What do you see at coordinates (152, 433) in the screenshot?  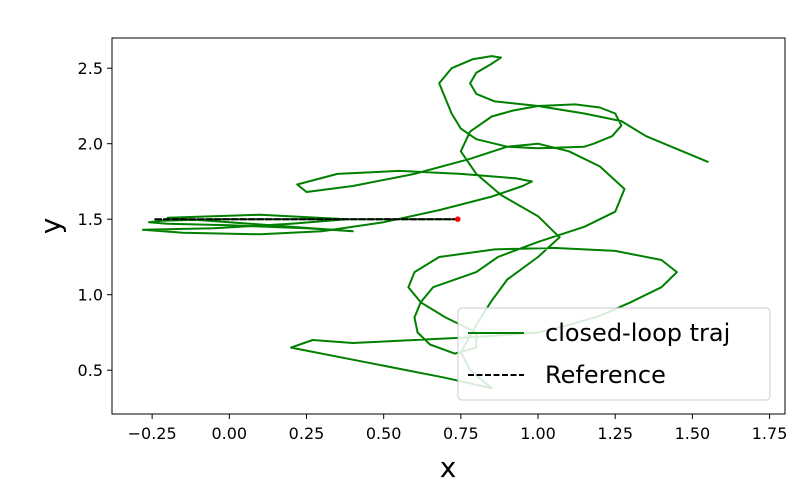 I see `x-tick-label: −0.25` at bounding box center [152, 433].